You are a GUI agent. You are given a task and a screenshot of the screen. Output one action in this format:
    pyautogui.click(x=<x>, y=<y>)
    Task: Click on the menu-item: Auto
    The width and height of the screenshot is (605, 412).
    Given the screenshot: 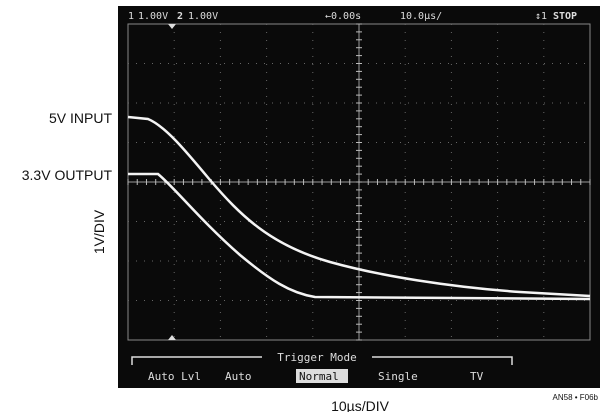 What is the action you would take?
    pyautogui.click(x=238, y=376)
    